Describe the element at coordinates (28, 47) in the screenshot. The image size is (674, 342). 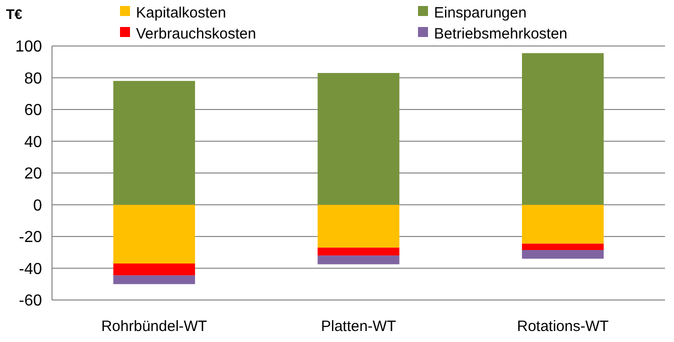
I see `y-tick-label: 100` at that location.